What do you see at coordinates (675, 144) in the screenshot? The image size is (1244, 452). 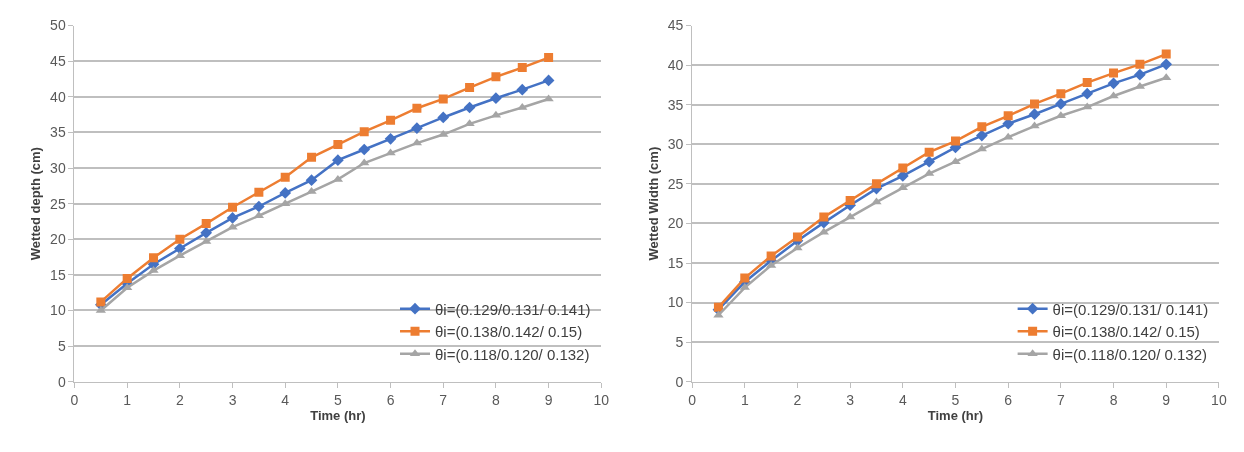 I see `y-tick-label: 30` at bounding box center [675, 144].